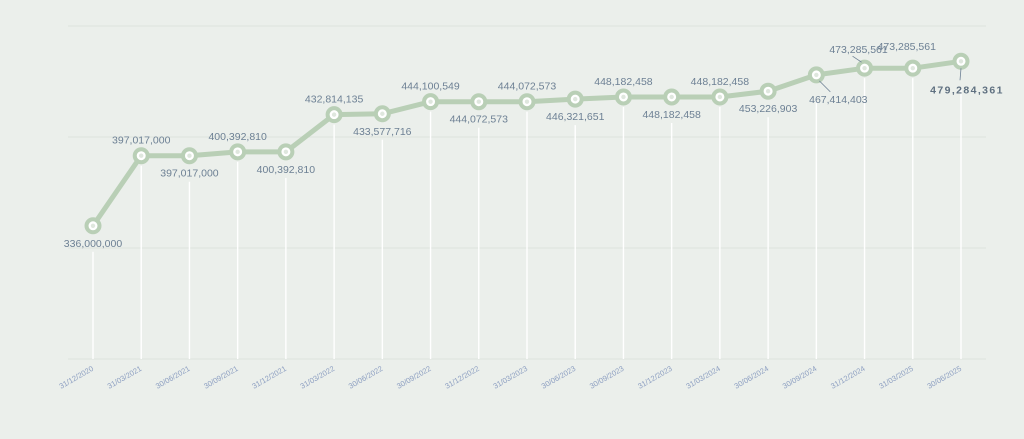 The width and height of the screenshot is (1024, 439). What do you see at coordinates (606, 377) in the screenshot?
I see `x-tick-label-11: 30/09/2023` at bounding box center [606, 377].